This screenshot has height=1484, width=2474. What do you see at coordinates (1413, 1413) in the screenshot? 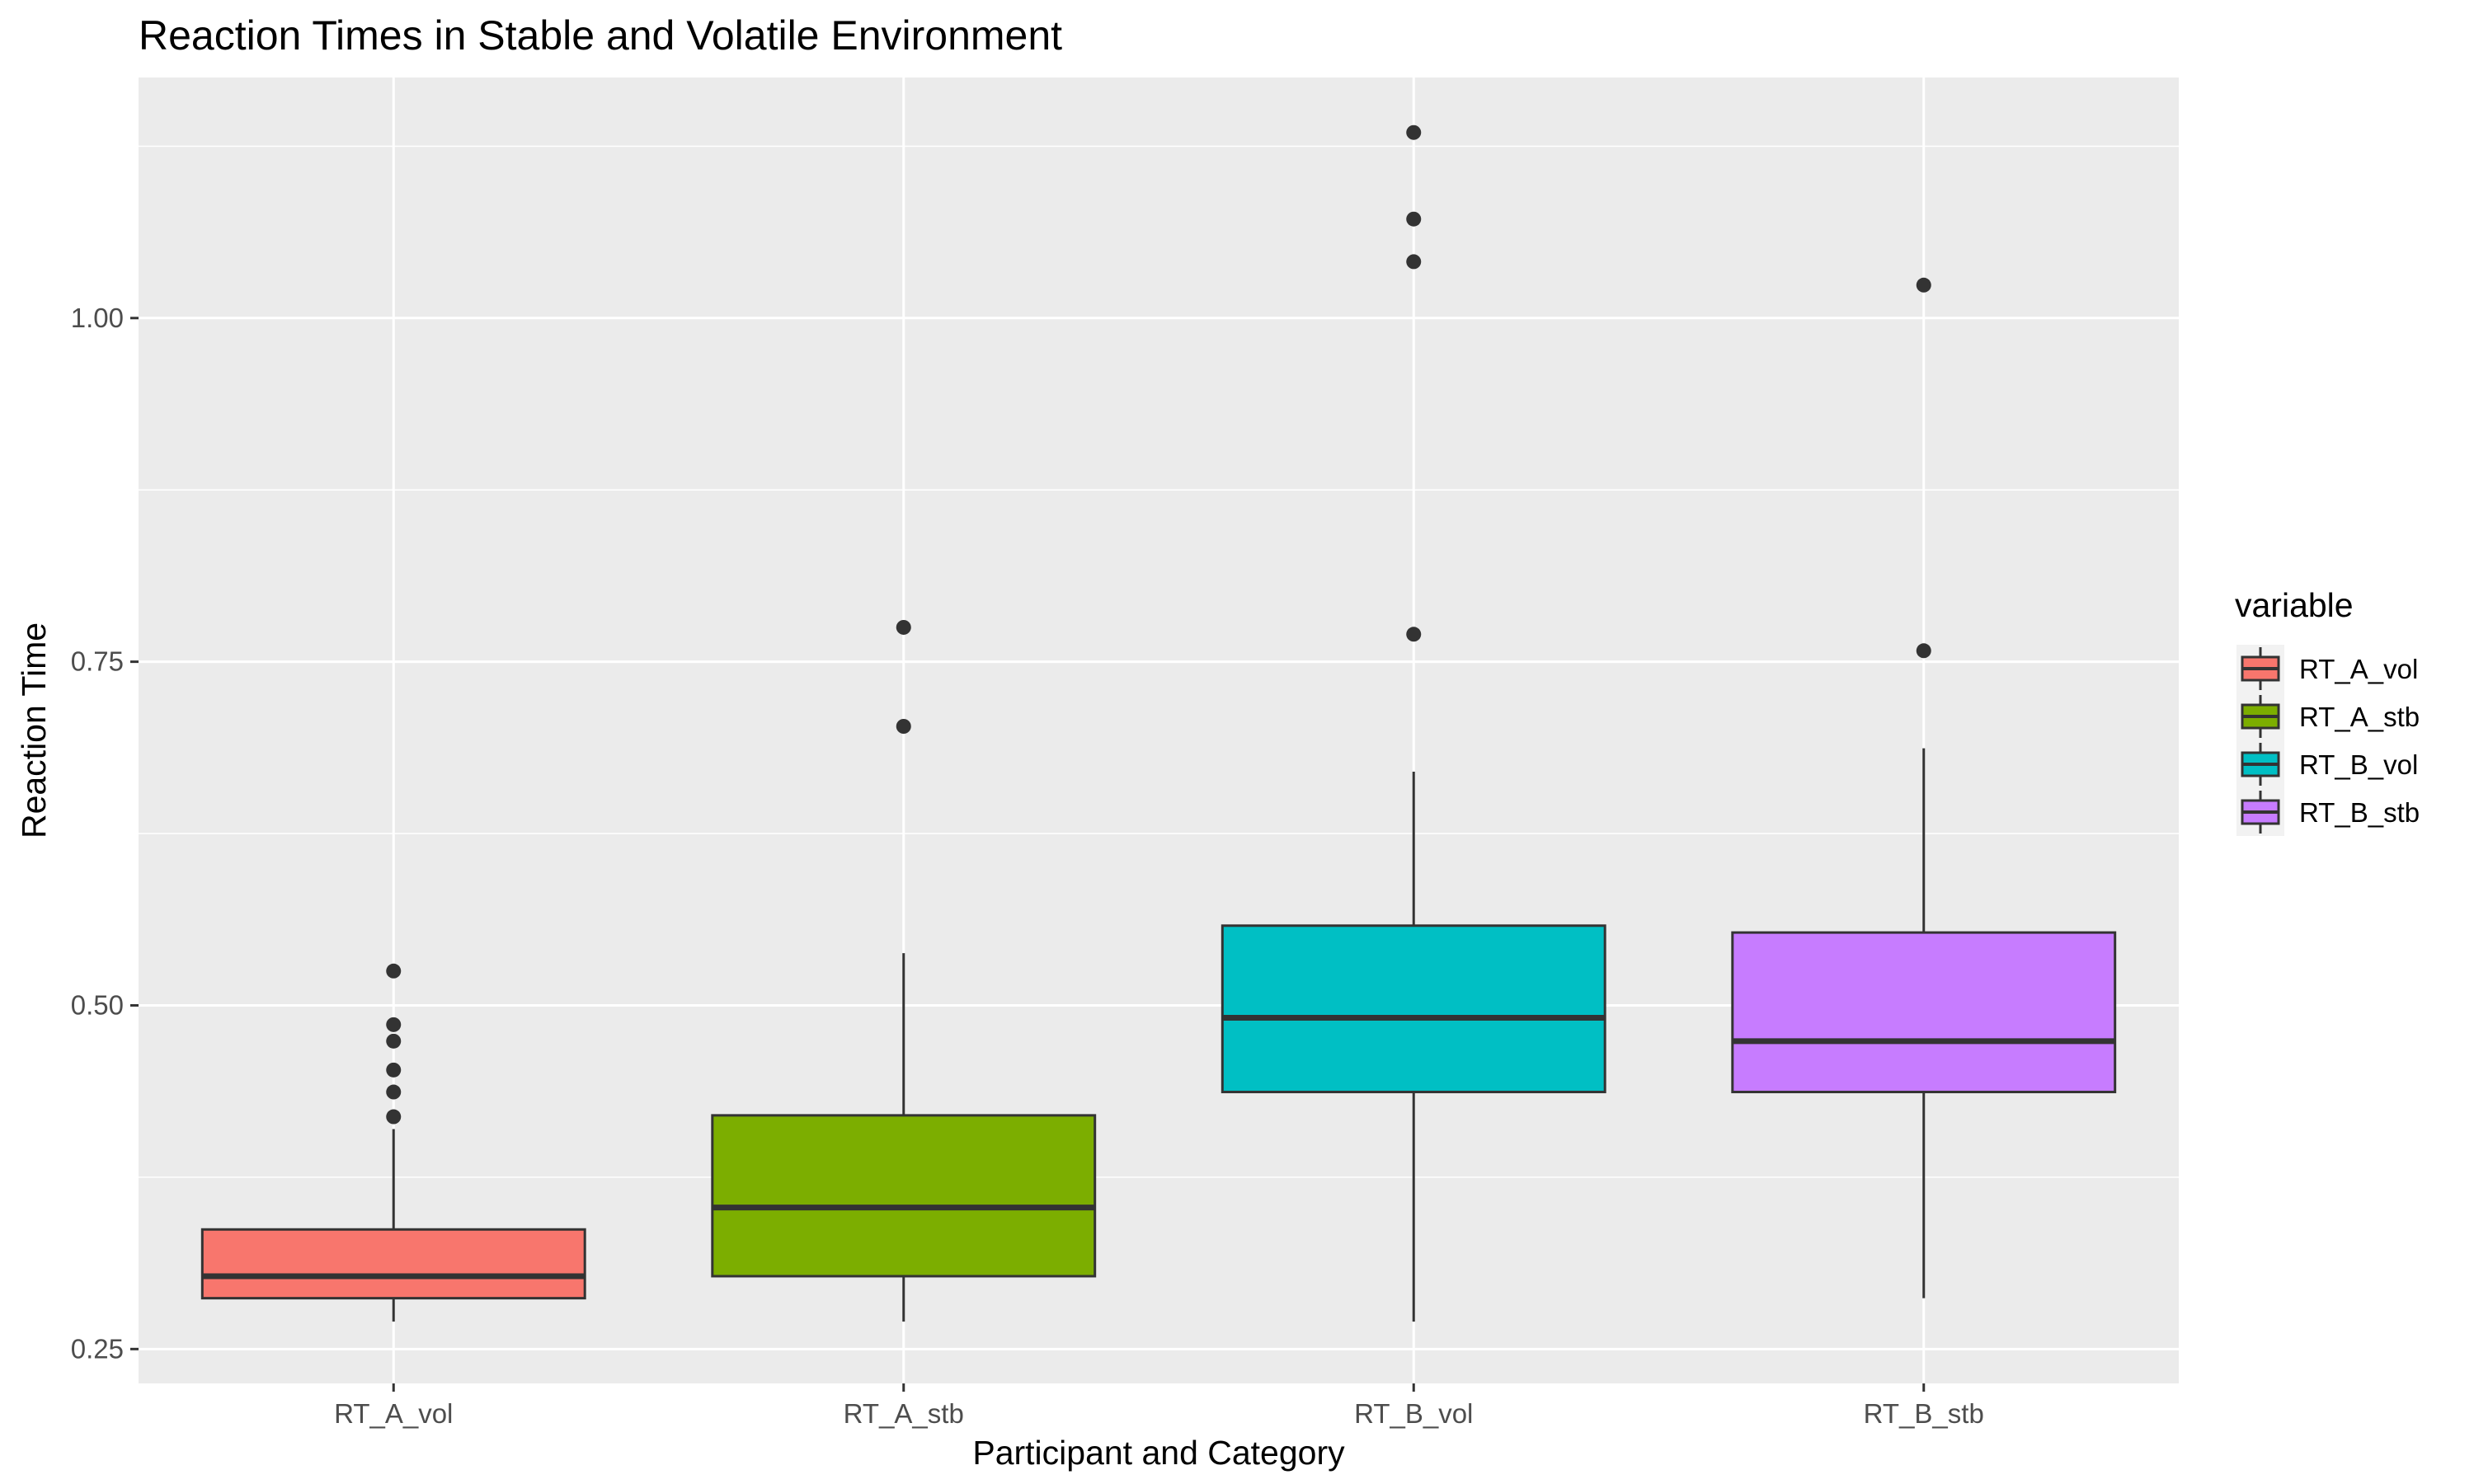
I see `x-tick-label: RT_B_vol` at bounding box center [1413, 1413].